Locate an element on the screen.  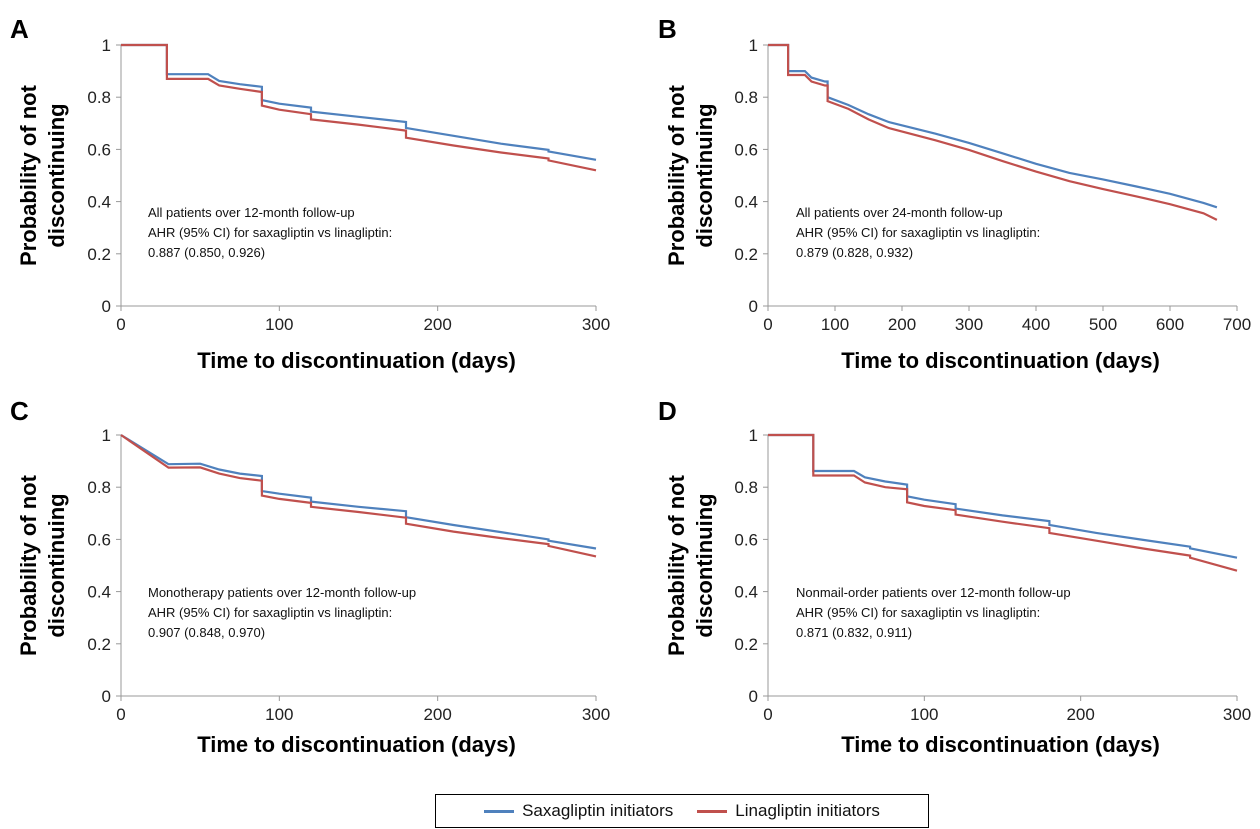
legend-item-saxagliptin: Saxagliptin initiators is located at coordinates (578, 811).